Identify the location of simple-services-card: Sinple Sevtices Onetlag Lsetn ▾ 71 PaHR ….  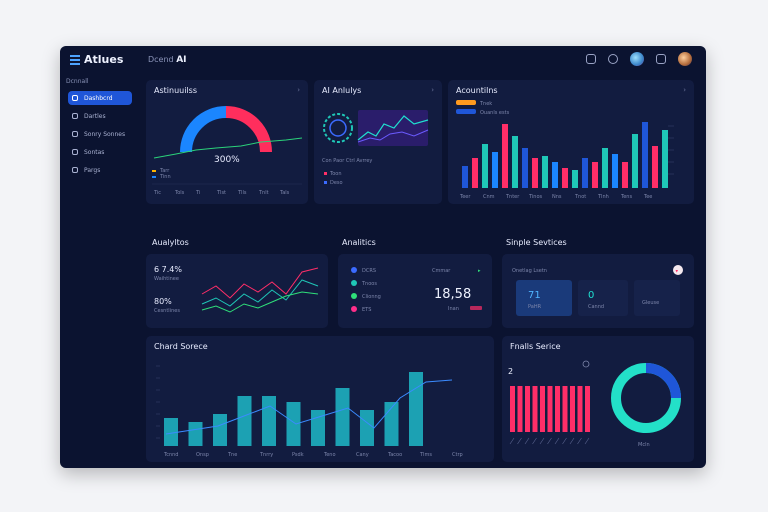
(598, 283).